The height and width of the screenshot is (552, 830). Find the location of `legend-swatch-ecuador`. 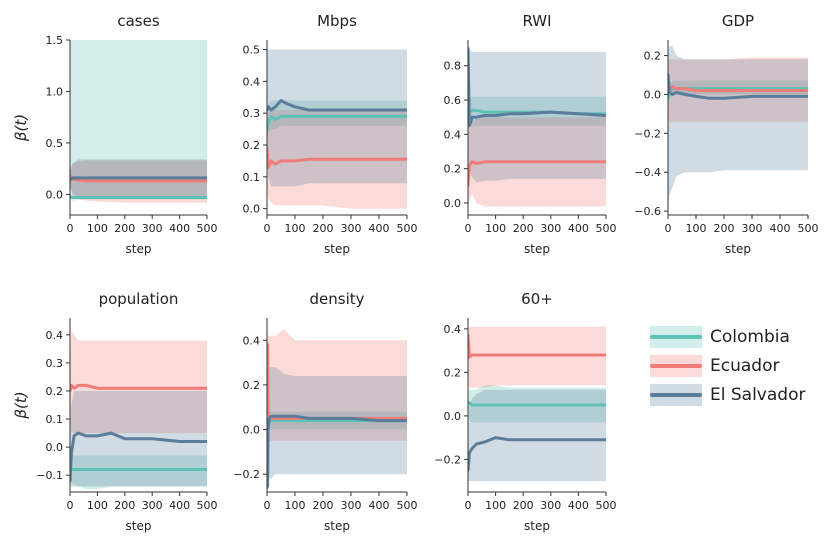

legend-swatch-ecuador is located at coordinates (676, 365).